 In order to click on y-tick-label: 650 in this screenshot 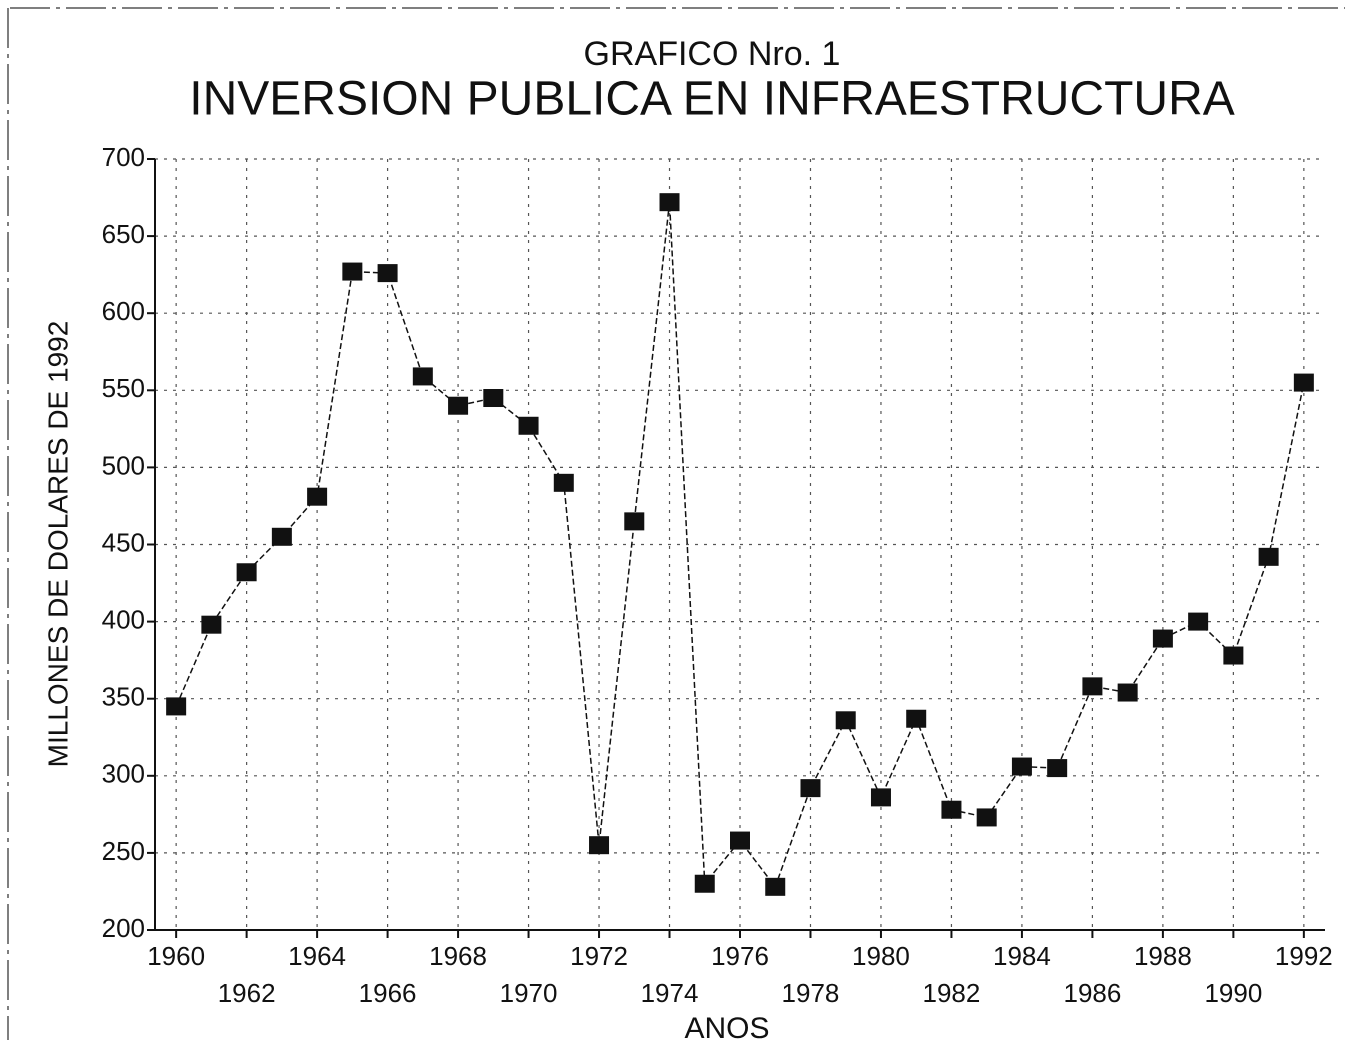, I will do `click(123, 234)`.